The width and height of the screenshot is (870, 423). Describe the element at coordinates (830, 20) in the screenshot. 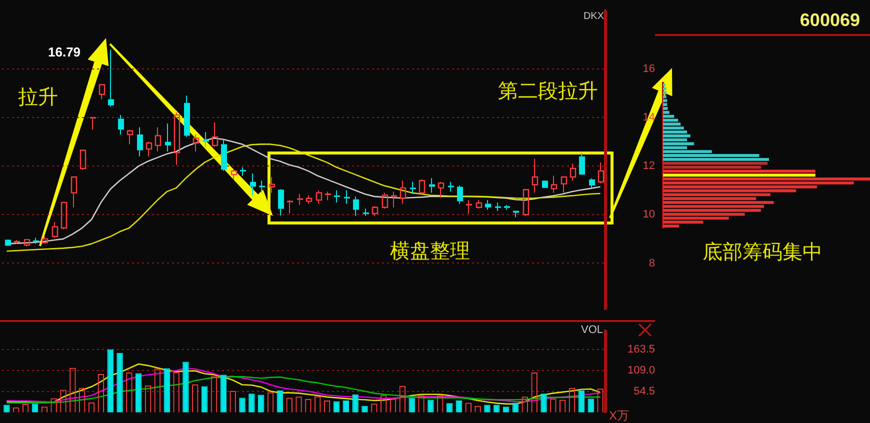

I see `chart-title: 600069` at that location.